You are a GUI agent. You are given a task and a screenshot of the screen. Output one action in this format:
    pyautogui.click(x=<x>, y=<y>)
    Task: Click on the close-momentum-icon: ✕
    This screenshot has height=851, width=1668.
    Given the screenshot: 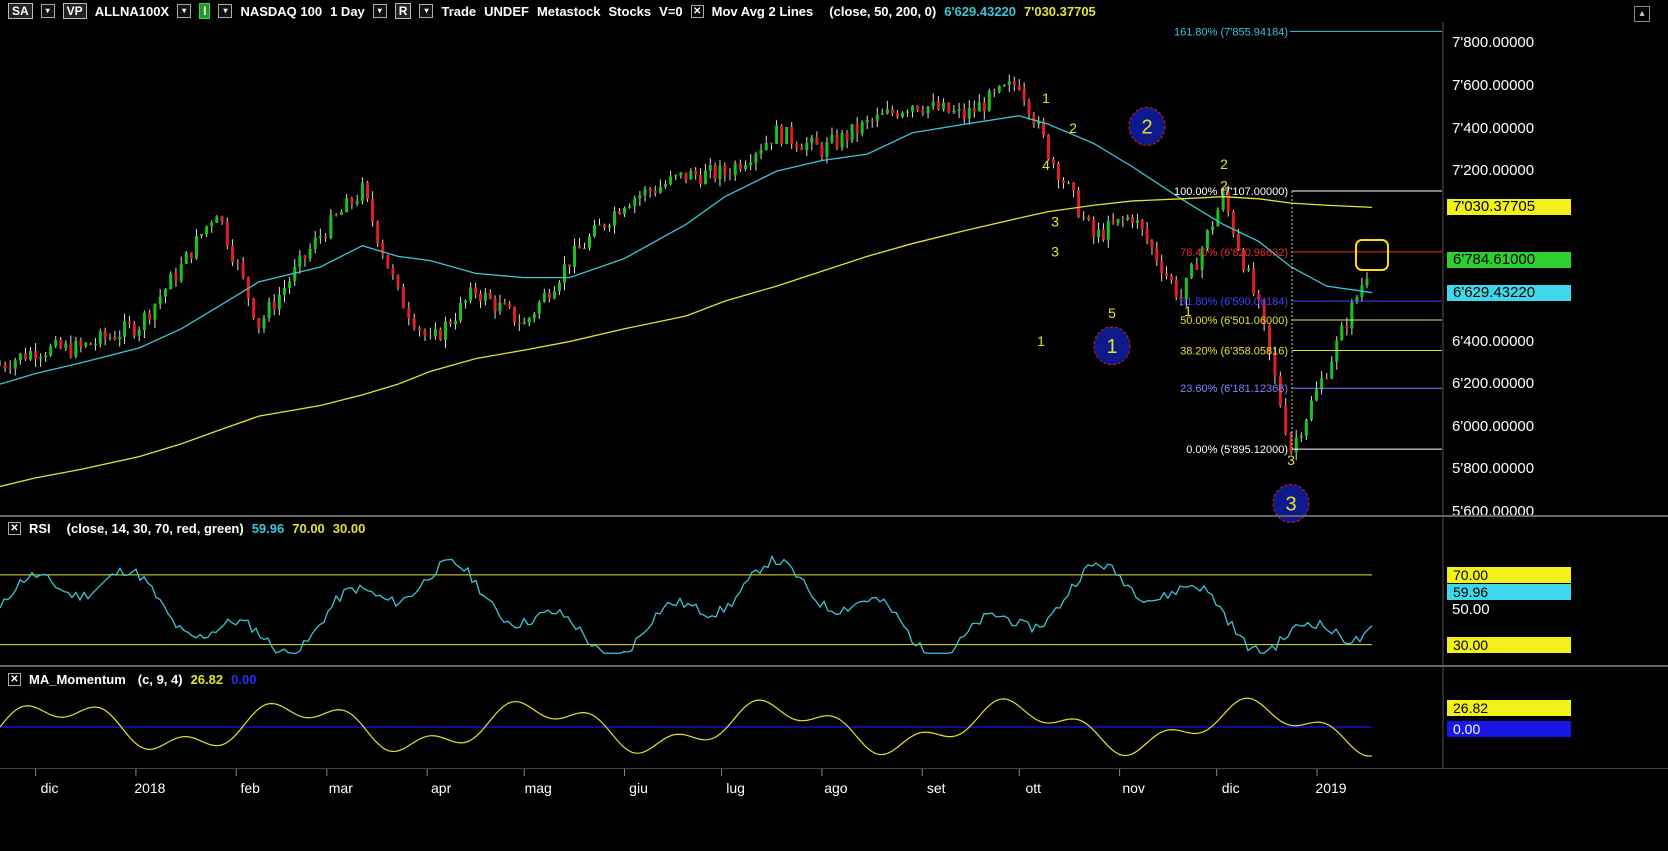 What is the action you would take?
    pyautogui.click(x=14, y=679)
    